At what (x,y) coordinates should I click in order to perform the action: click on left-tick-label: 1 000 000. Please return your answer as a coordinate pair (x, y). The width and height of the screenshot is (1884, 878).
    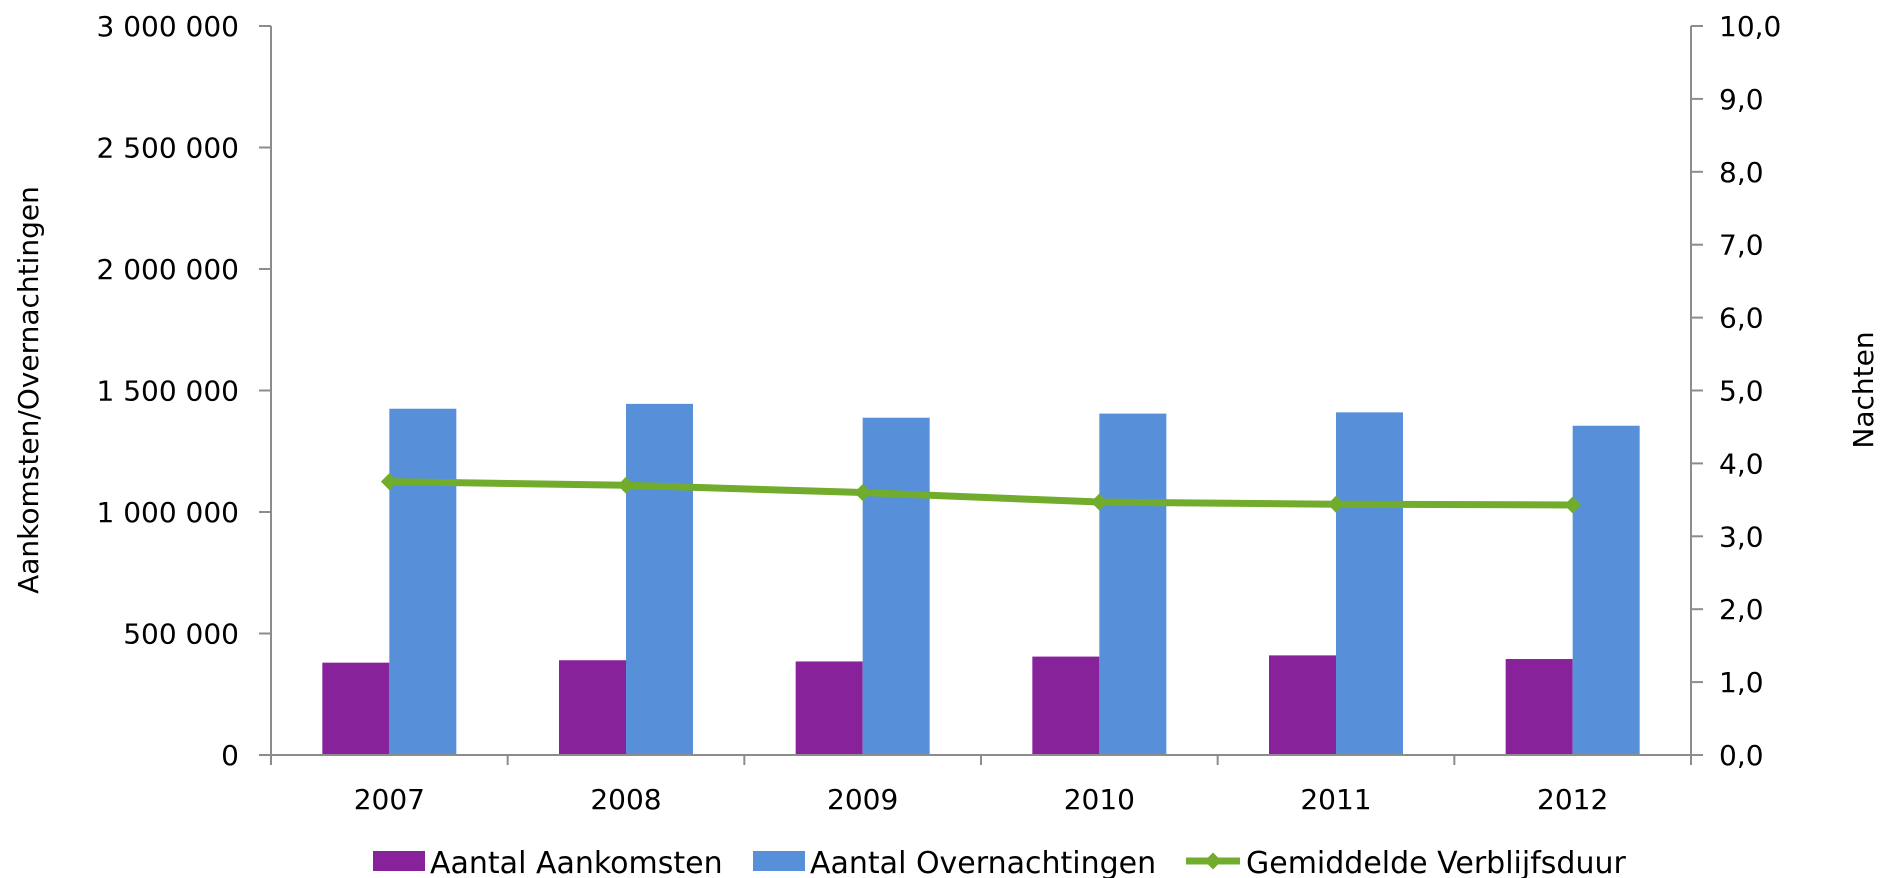
    Looking at the image, I should click on (167, 512).